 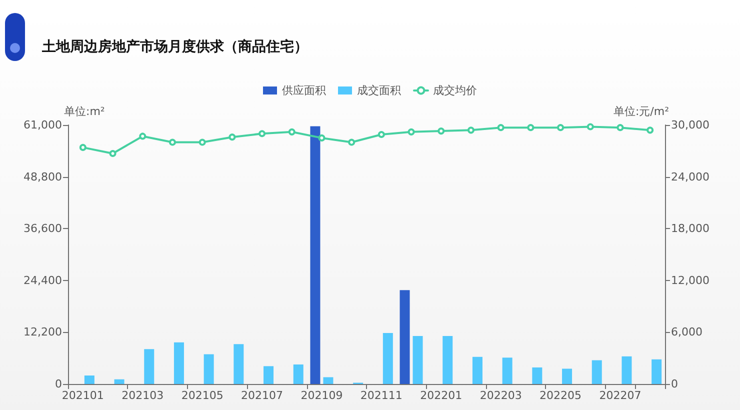 I want to click on y-tick-label: 61,000, so click(x=43, y=125).